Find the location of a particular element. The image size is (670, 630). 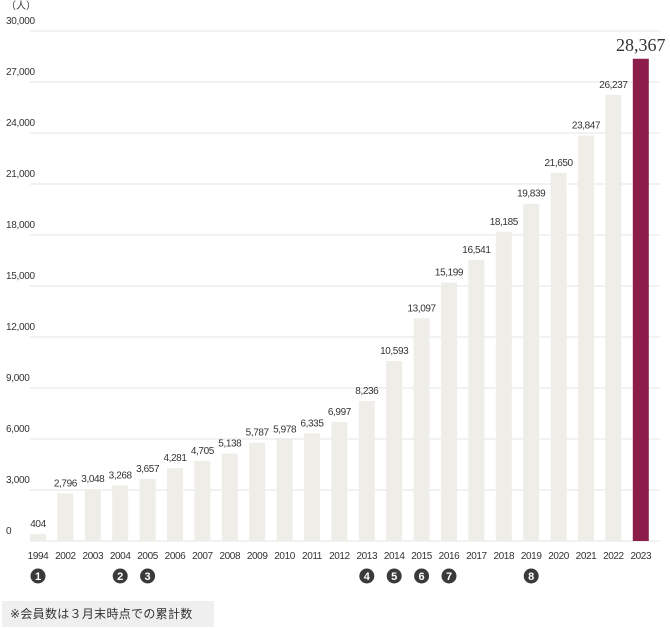

data-label: 5,138 is located at coordinates (230, 444).